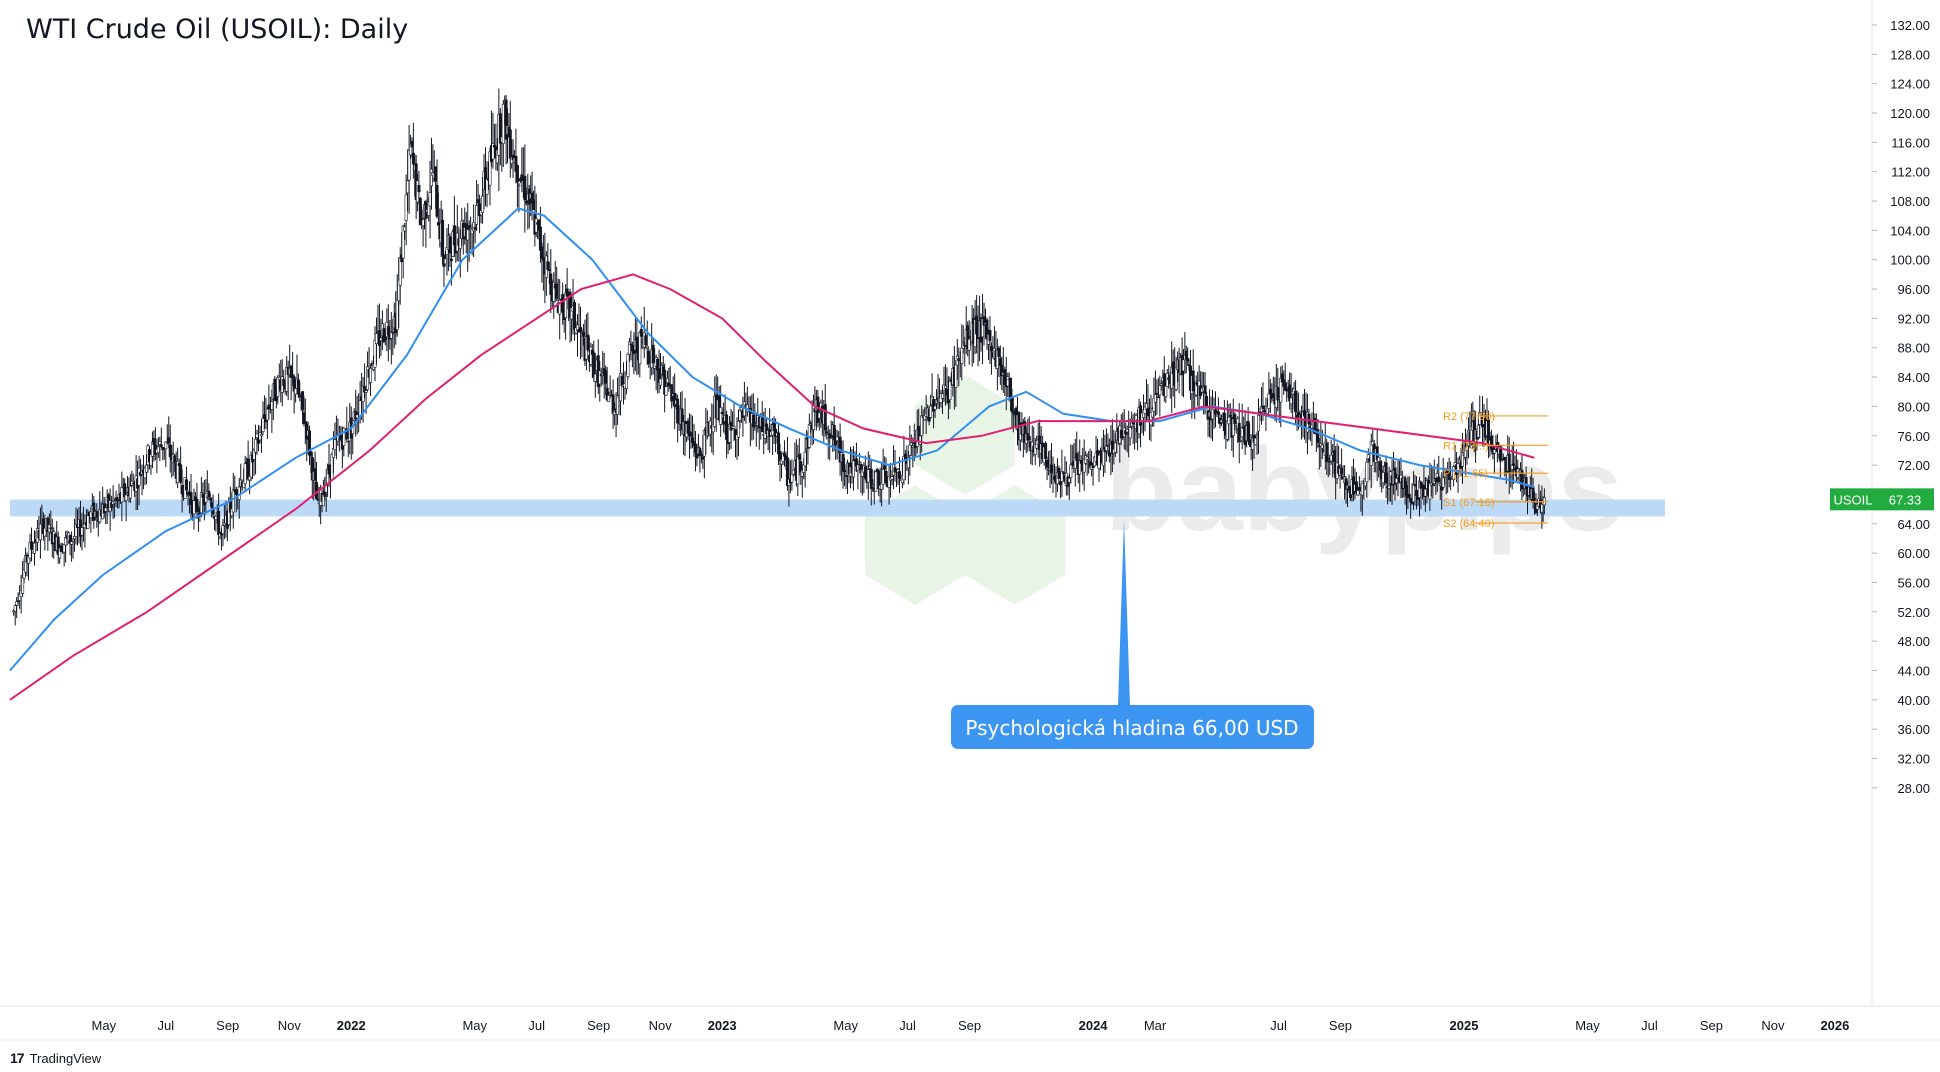 Image resolution: width=1940 pixels, height=1072 pixels. Describe the element at coordinates (1910, 201) in the screenshot. I see `y-tick-label: 108.00` at that location.